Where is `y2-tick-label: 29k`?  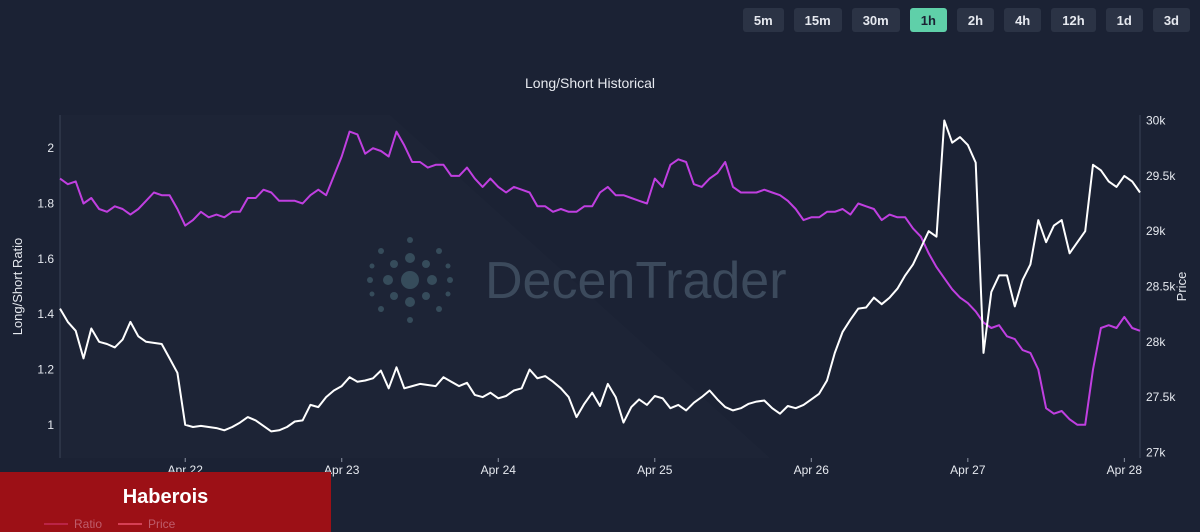
y2-tick-label: 29k is located at coordinates (1156, 231).